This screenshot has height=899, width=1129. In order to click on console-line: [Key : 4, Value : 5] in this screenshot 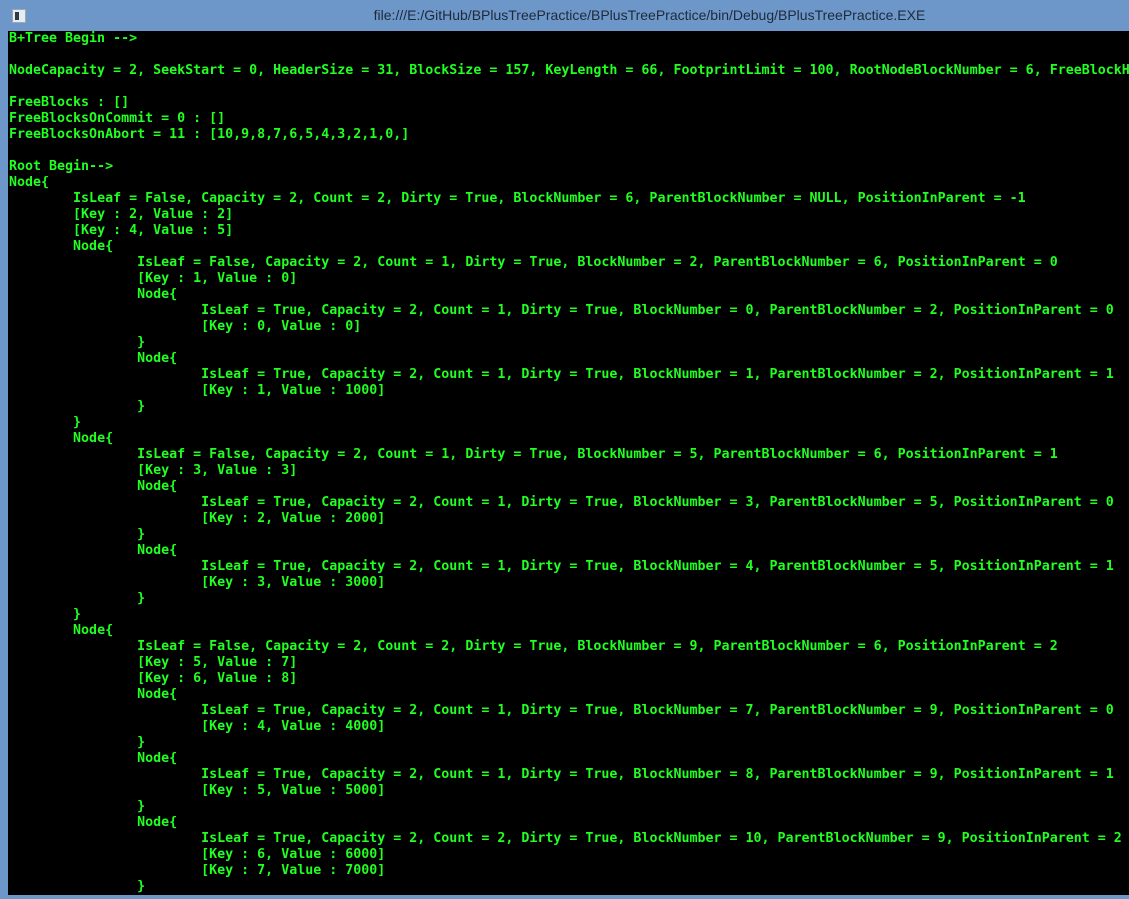, I will do `click(121, 230)`.